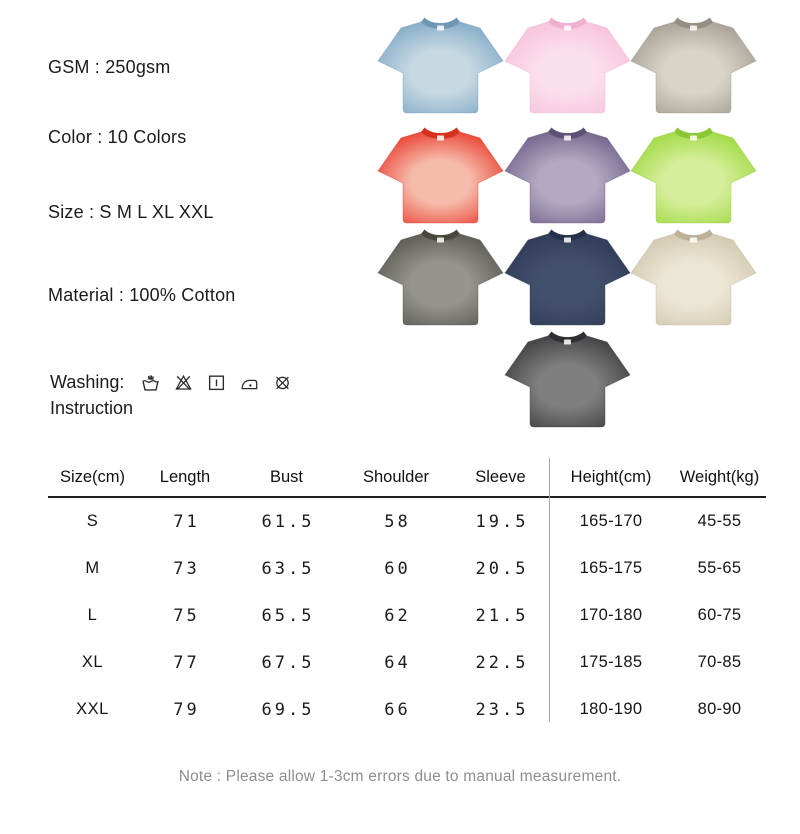  I want to click on tshirt-charcoal, so click(440, 279).